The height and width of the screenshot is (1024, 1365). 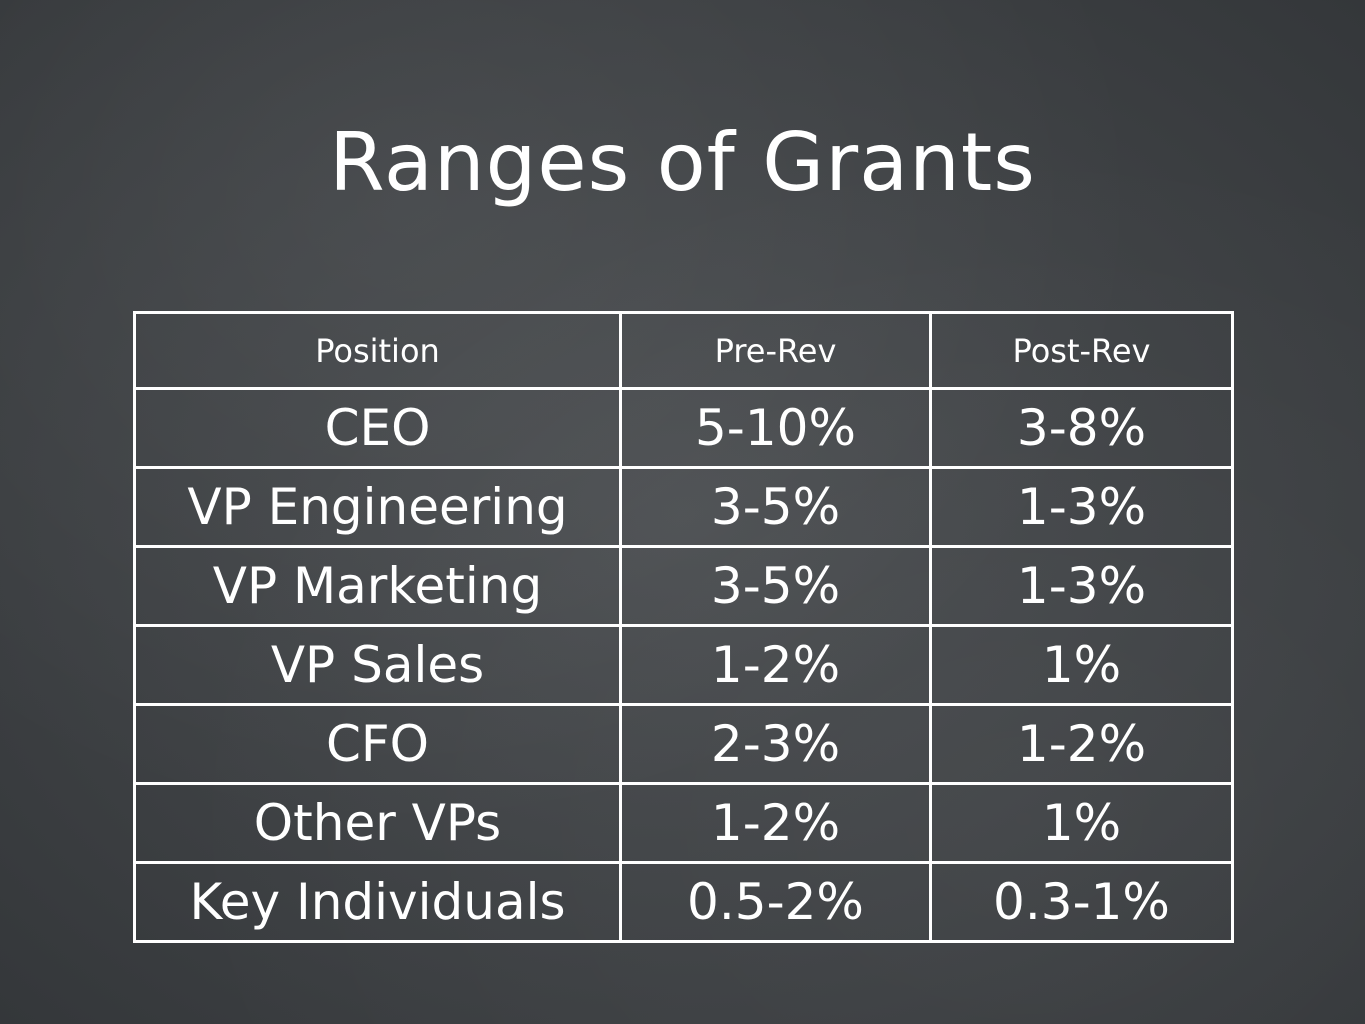 I want to click on table-row: CEO 5-10% 3-8%, so click(x=683, y=428).